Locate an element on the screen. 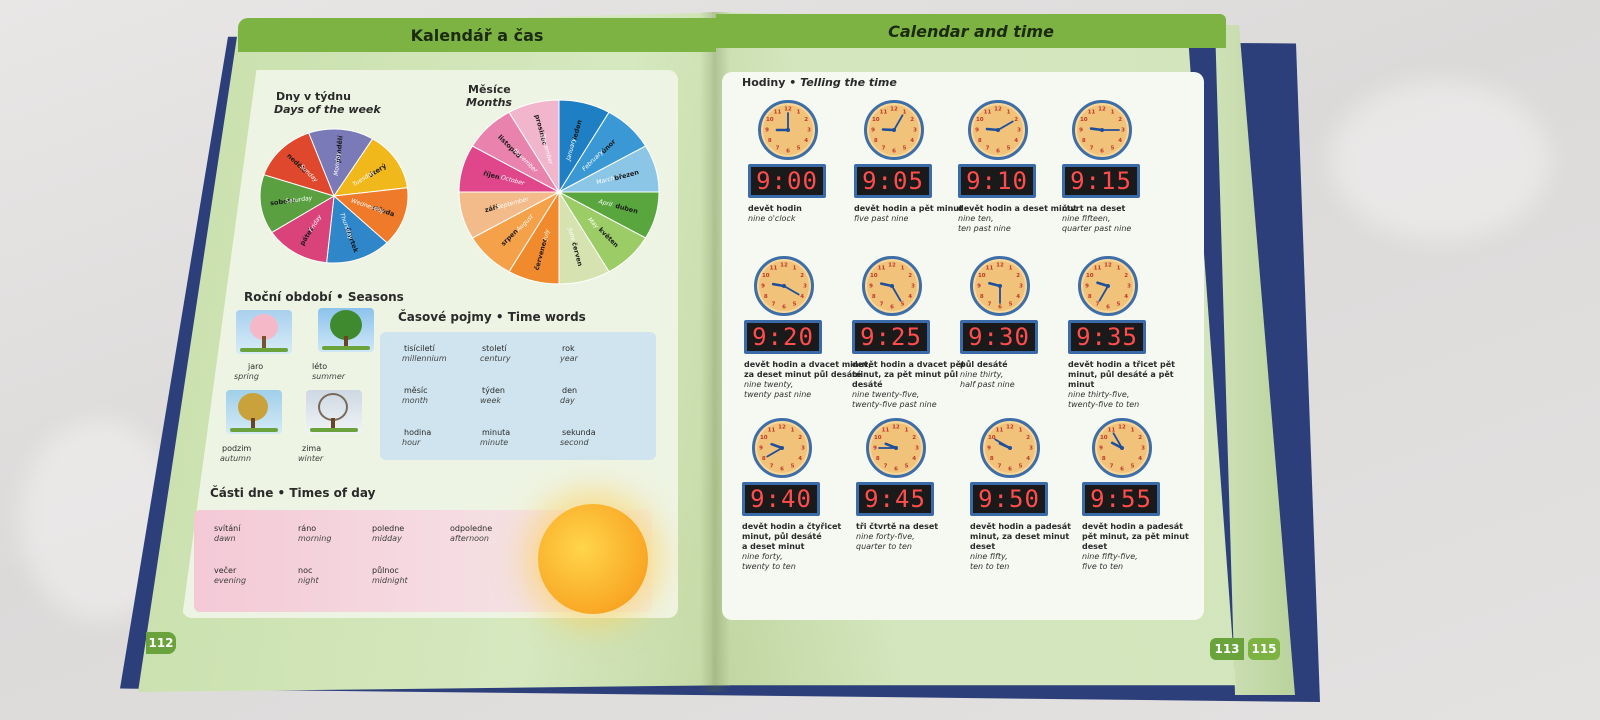  time-of-day-cz: večer is located at coordinates (225, 570).